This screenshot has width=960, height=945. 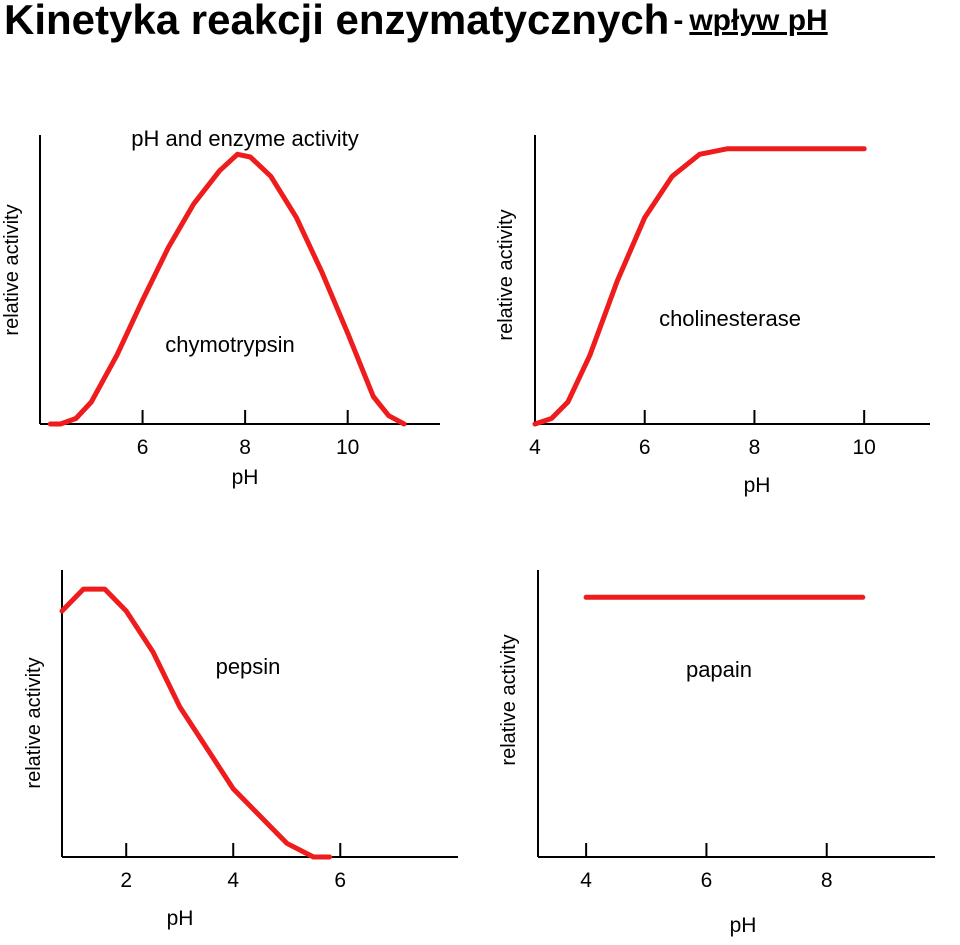 I want to click on title-subtitle: wpływ pH, so click(x=758, y=20).